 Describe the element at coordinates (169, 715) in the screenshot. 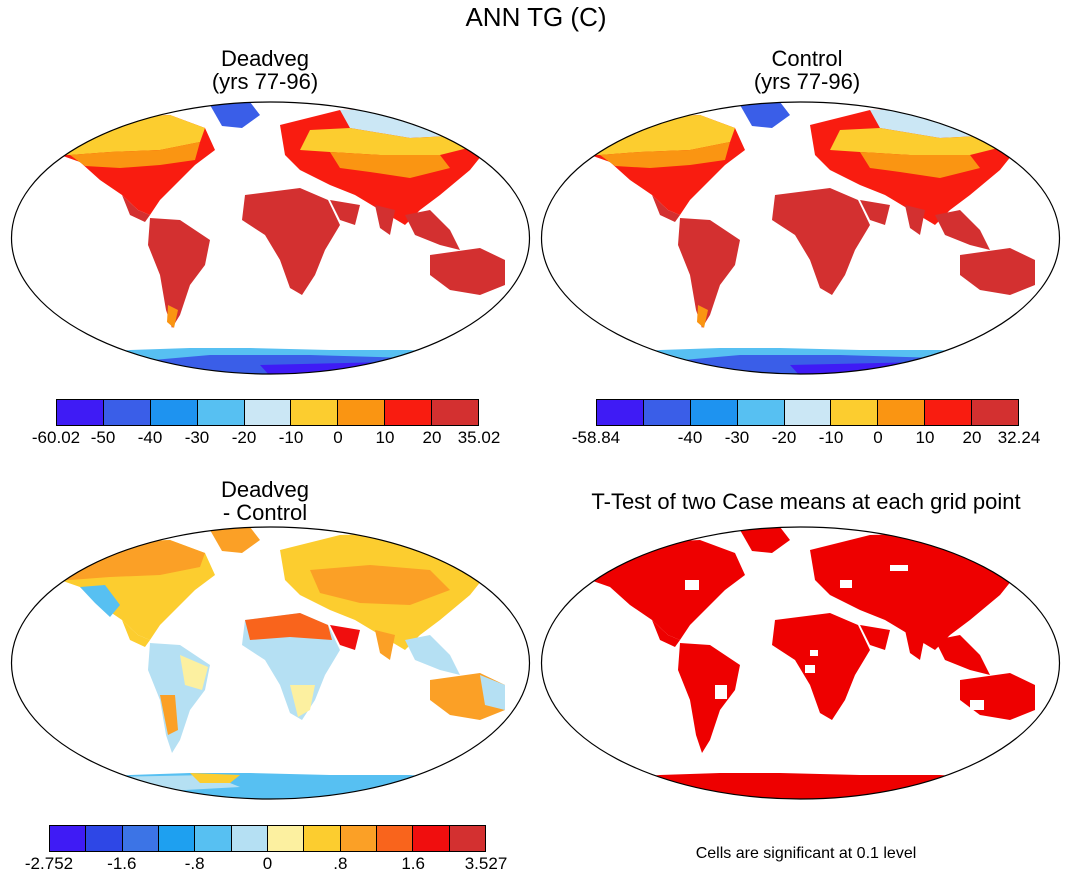

I see `south-america-west` at that location.